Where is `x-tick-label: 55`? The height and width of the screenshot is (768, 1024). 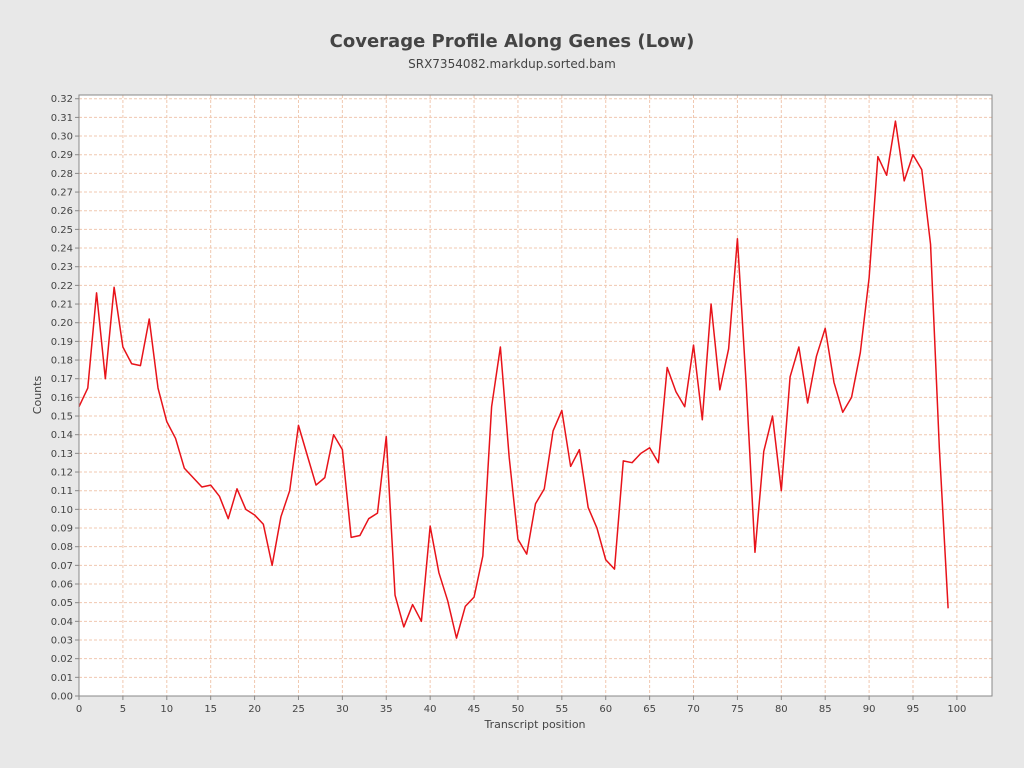 x-tick-label: 55 is located at coordinates (561, 709).